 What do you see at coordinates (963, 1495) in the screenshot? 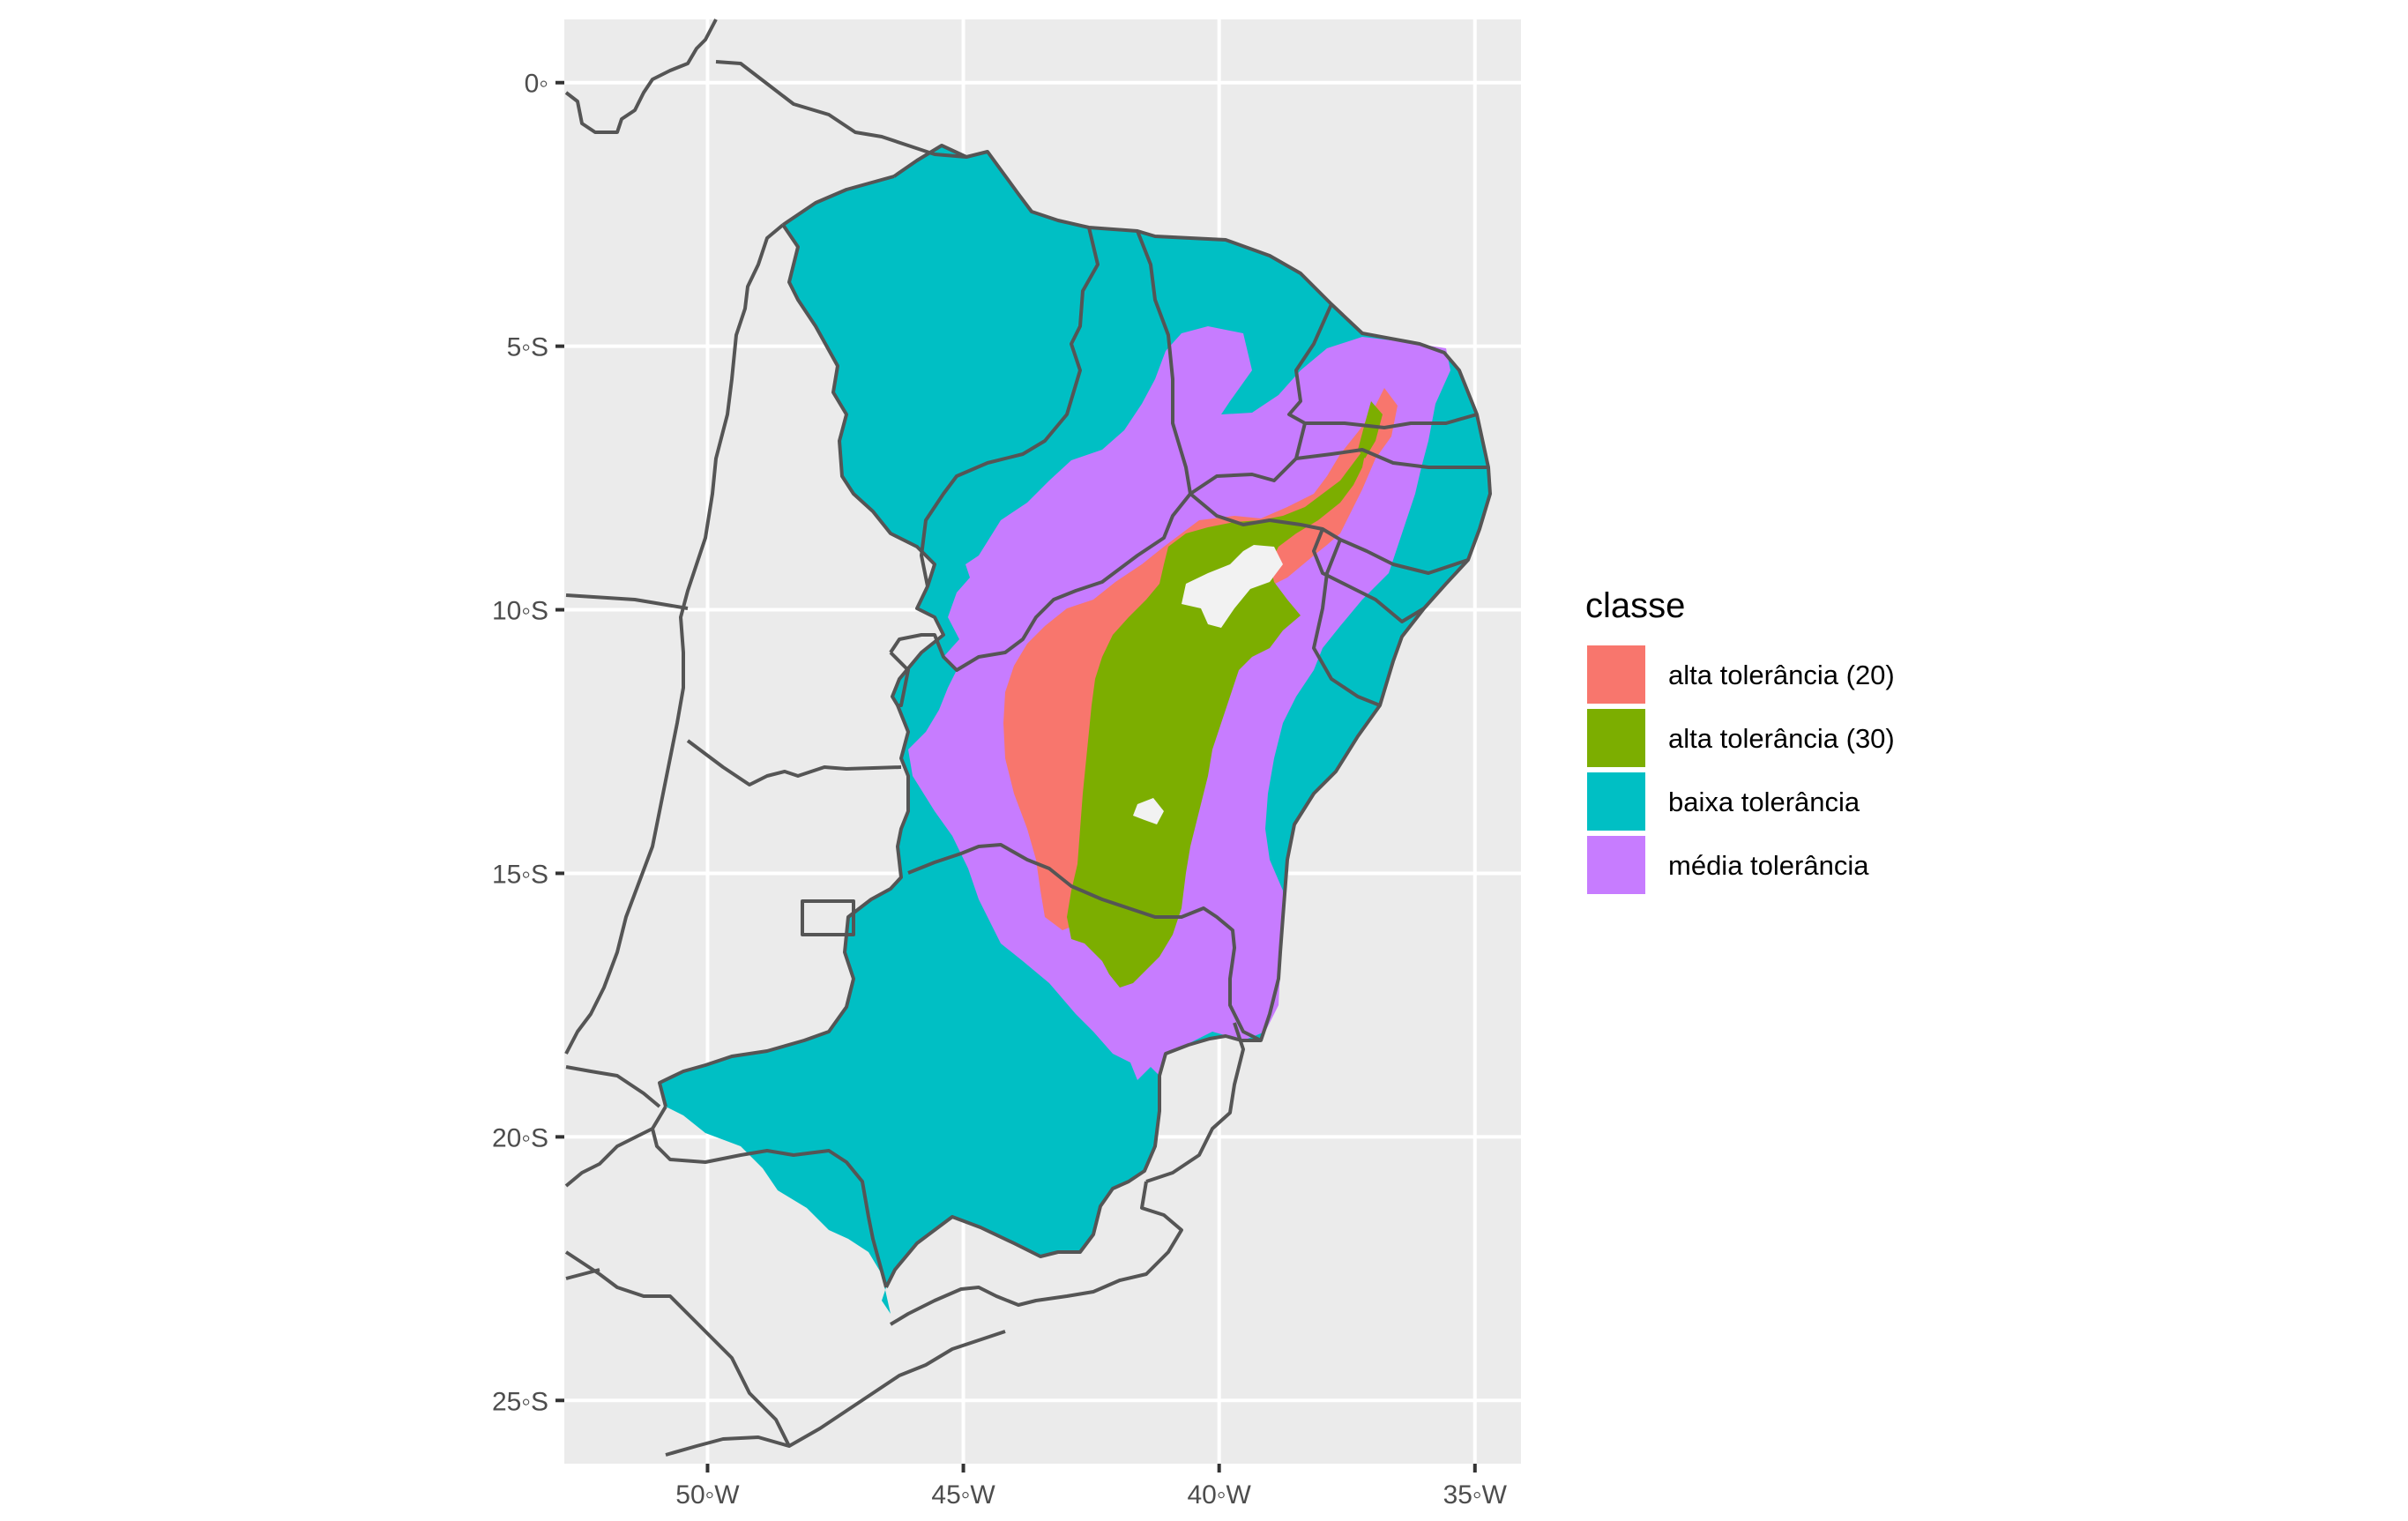
I see `x-tick-label: 45◦W` at bounding box center [963, 1495].